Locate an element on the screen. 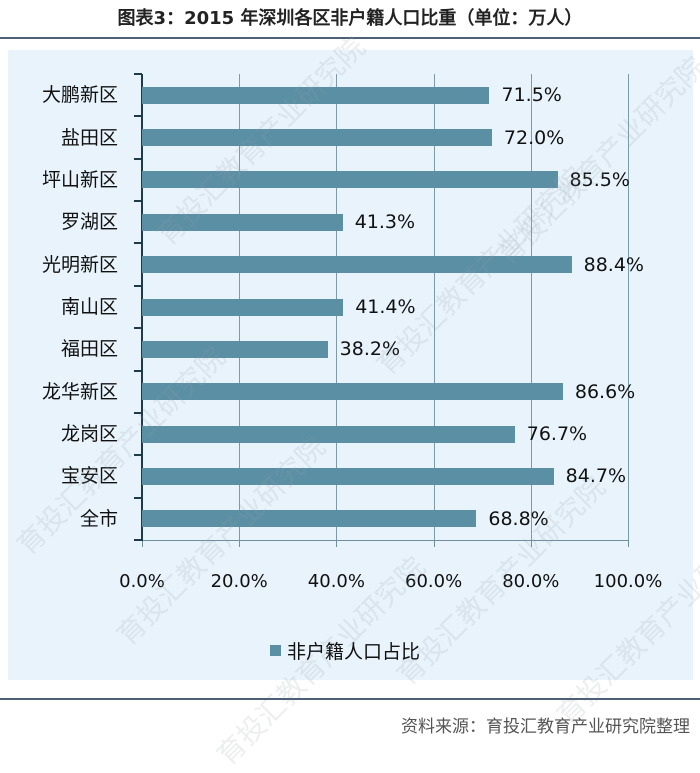 The image size is (700, 773). category-label: 龙岗区 is located at coordinates (89, 434).